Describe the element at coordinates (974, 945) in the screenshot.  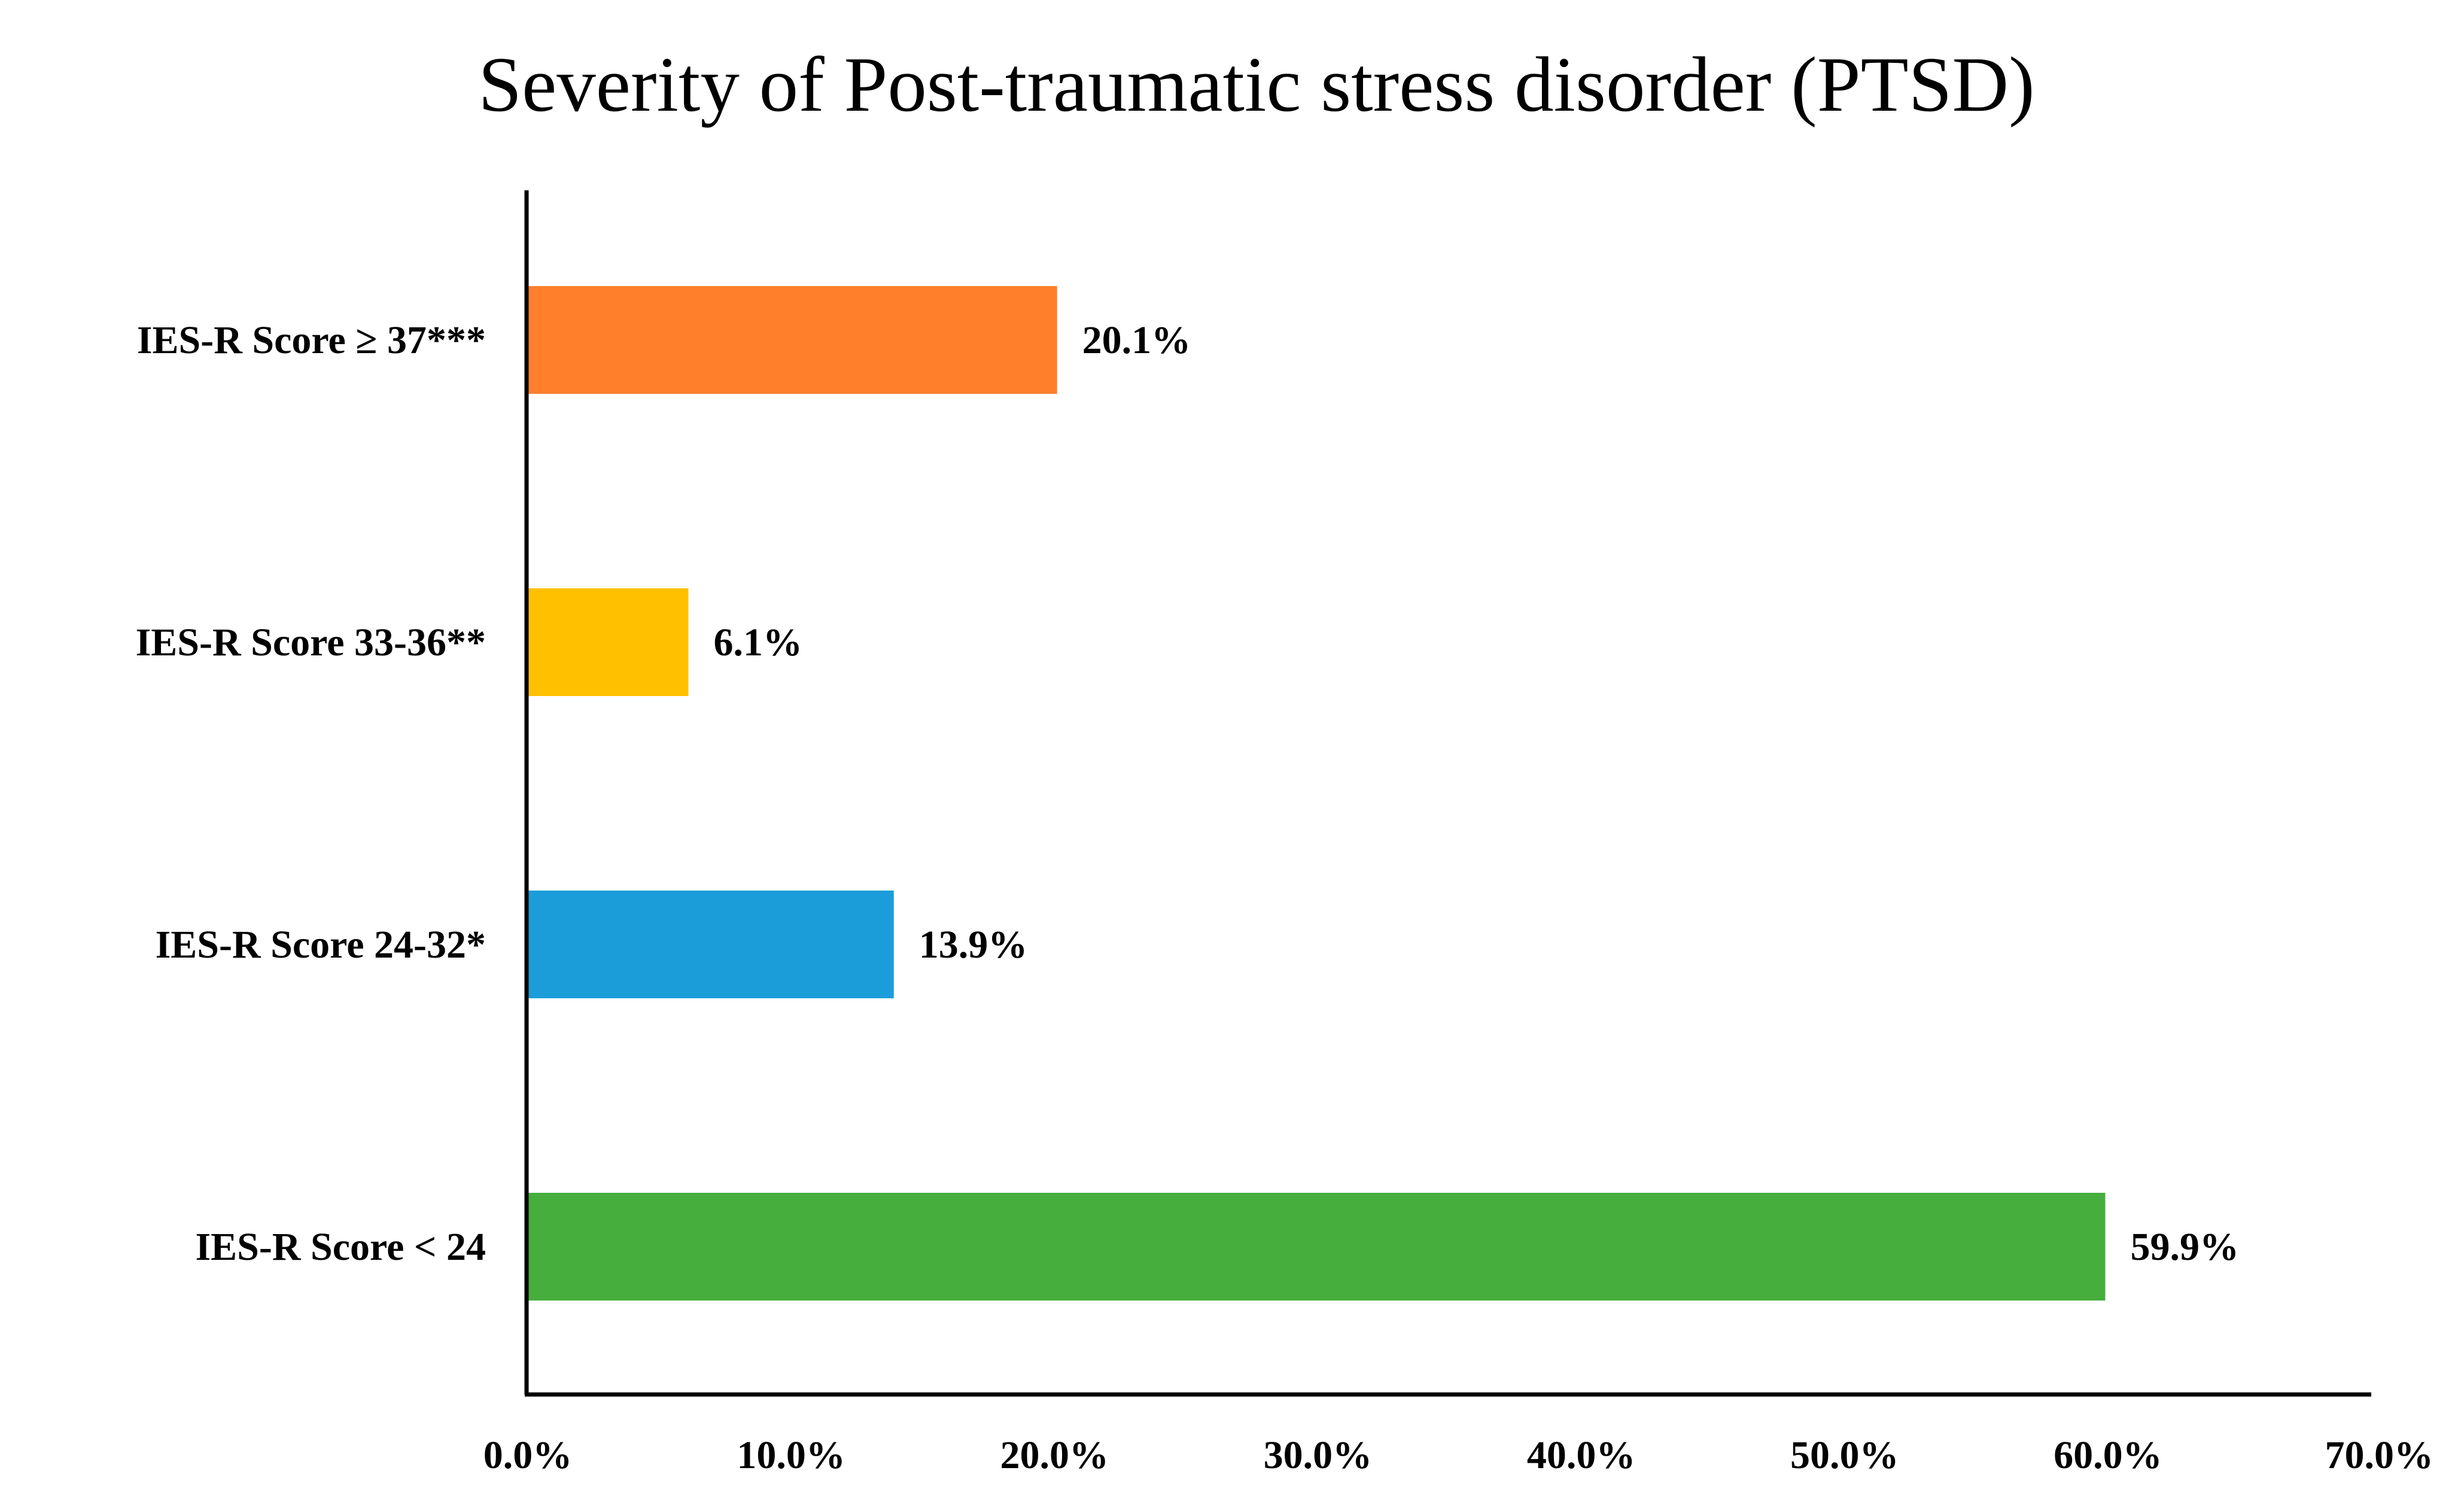
I see `value-label: 13.9%` at that location.